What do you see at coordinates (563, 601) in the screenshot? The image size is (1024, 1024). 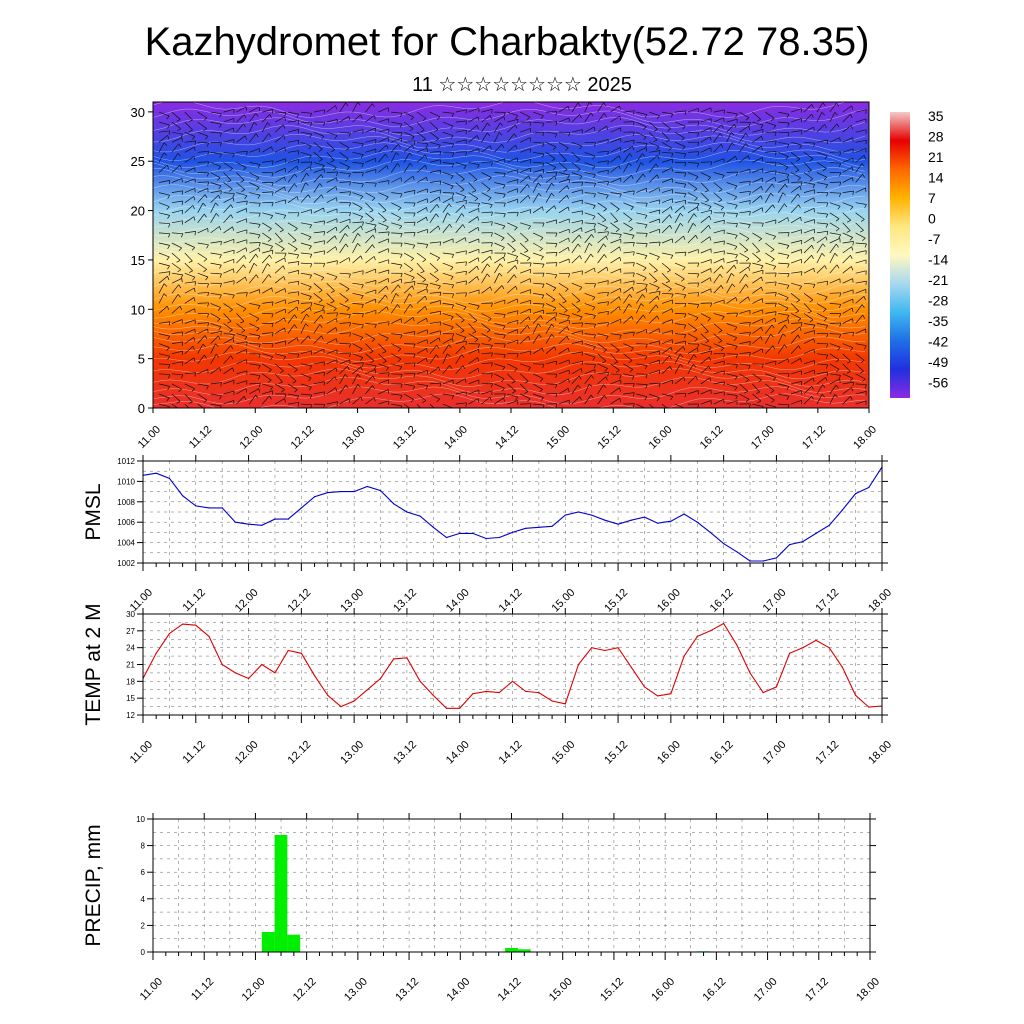 I see `x-tick-label: 15.00` at bounding box center [563, 601].